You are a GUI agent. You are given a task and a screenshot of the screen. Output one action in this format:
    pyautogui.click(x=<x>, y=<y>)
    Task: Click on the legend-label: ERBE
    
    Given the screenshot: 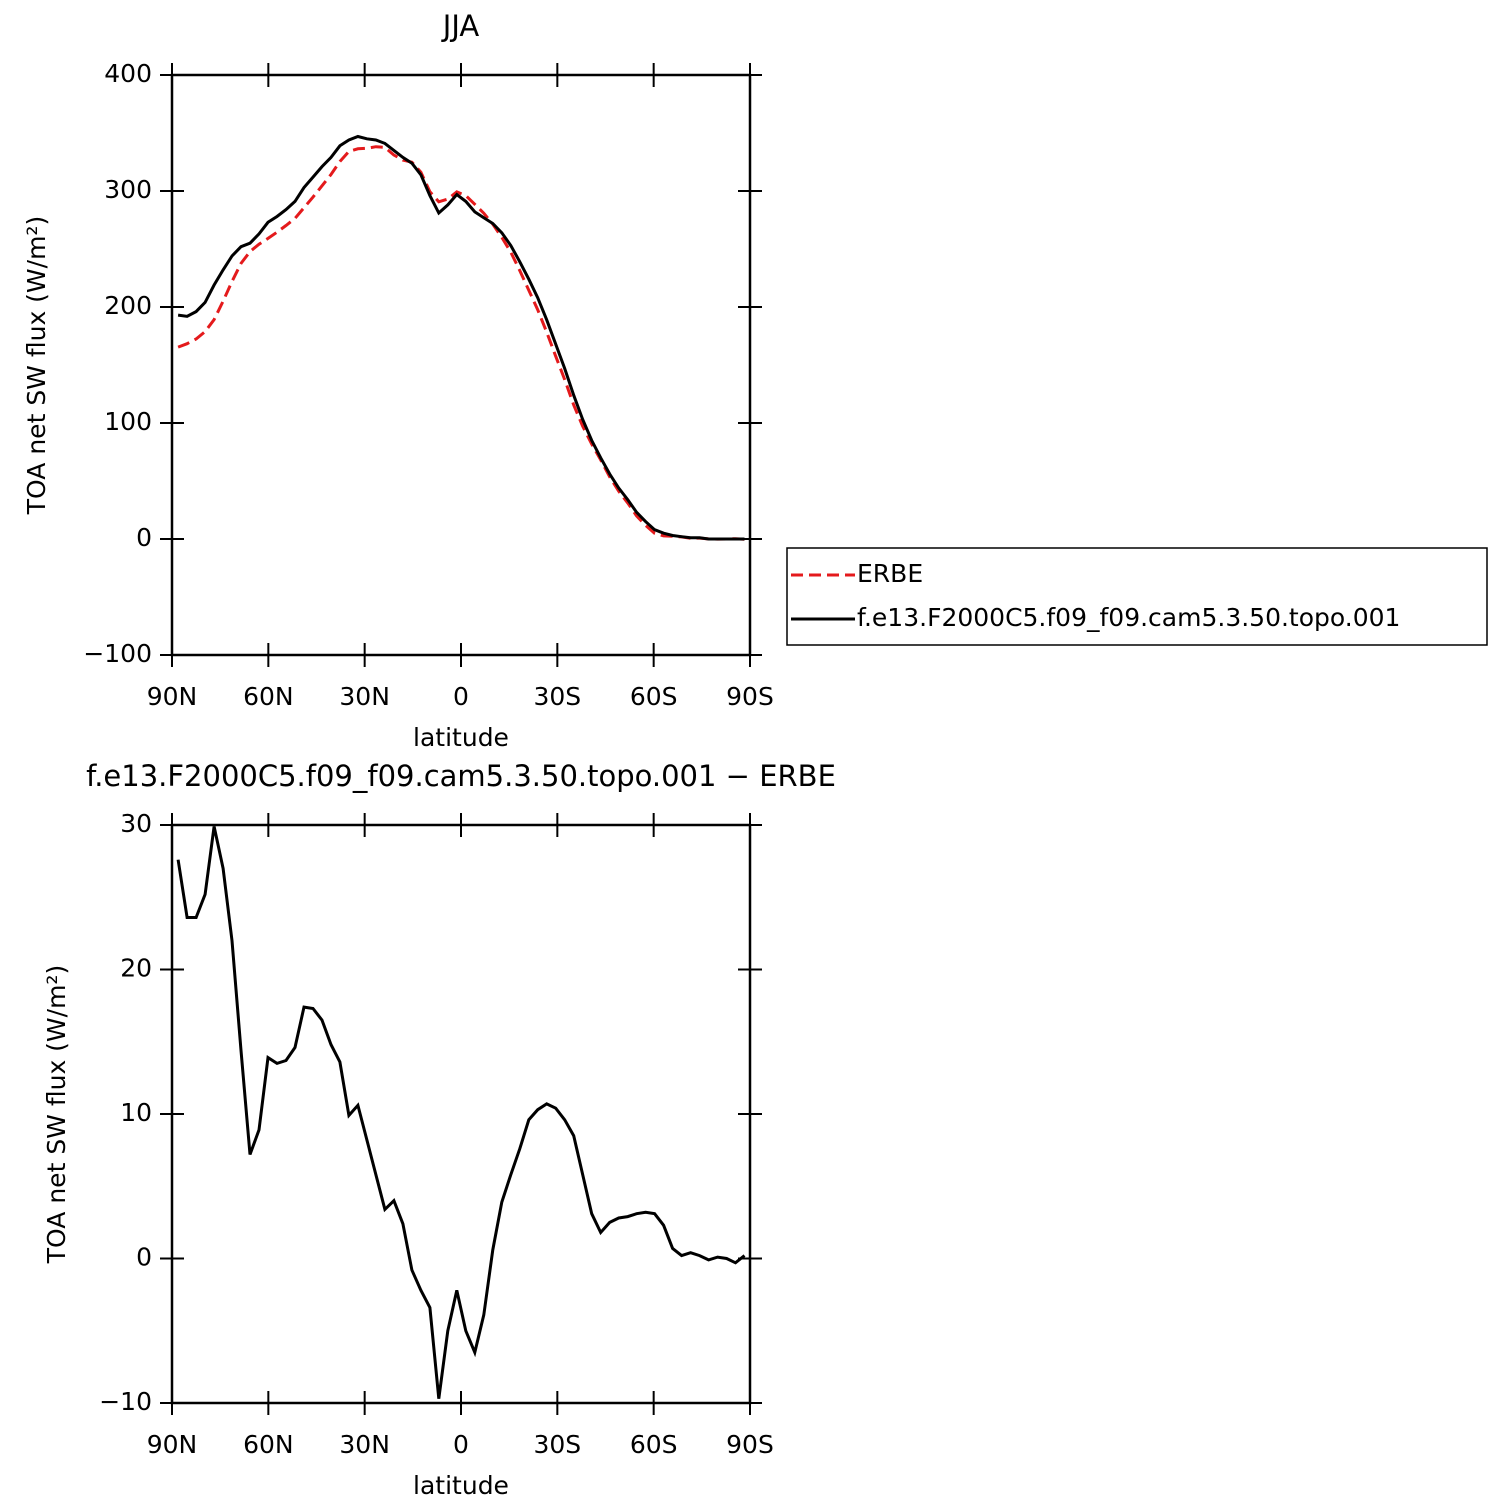 What is the action you would take?
    pyautogui.click(x=890, y=573)
    